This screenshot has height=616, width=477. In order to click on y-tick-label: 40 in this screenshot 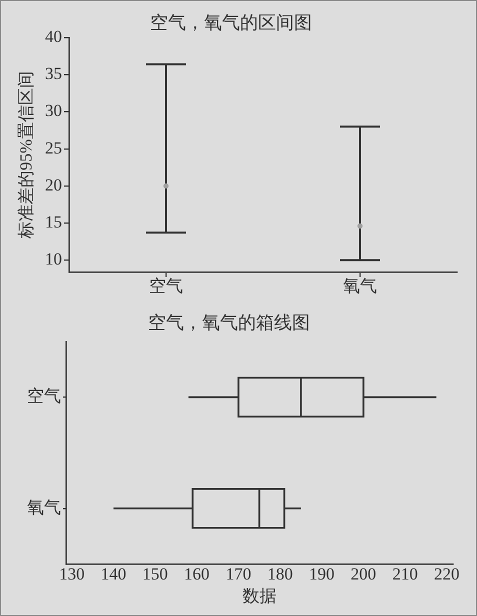, I will do `click(53, 36)`.